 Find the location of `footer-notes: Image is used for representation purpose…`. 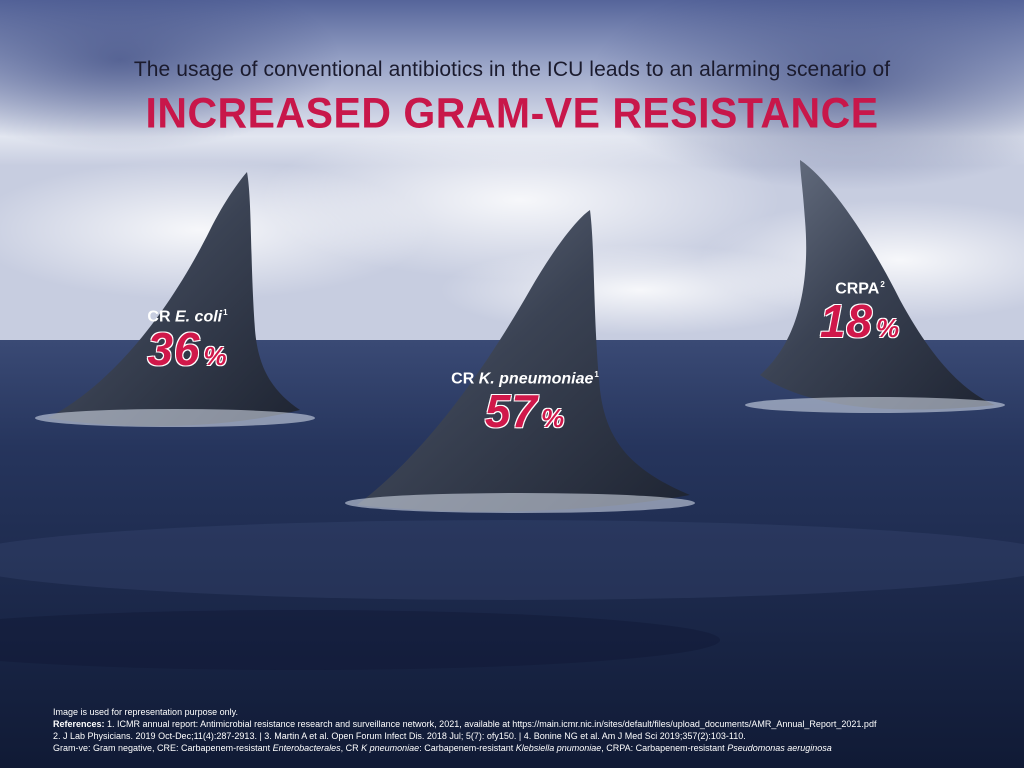

footer-notes: Image is used for representation purpose… is located at coordinates (523, 730).